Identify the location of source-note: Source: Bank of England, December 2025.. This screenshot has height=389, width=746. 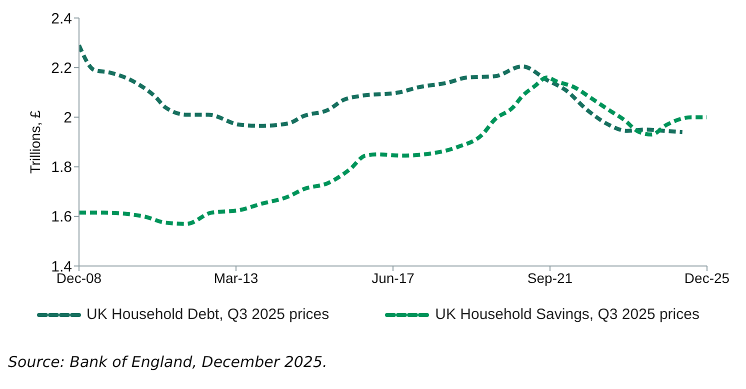
(168, 362).